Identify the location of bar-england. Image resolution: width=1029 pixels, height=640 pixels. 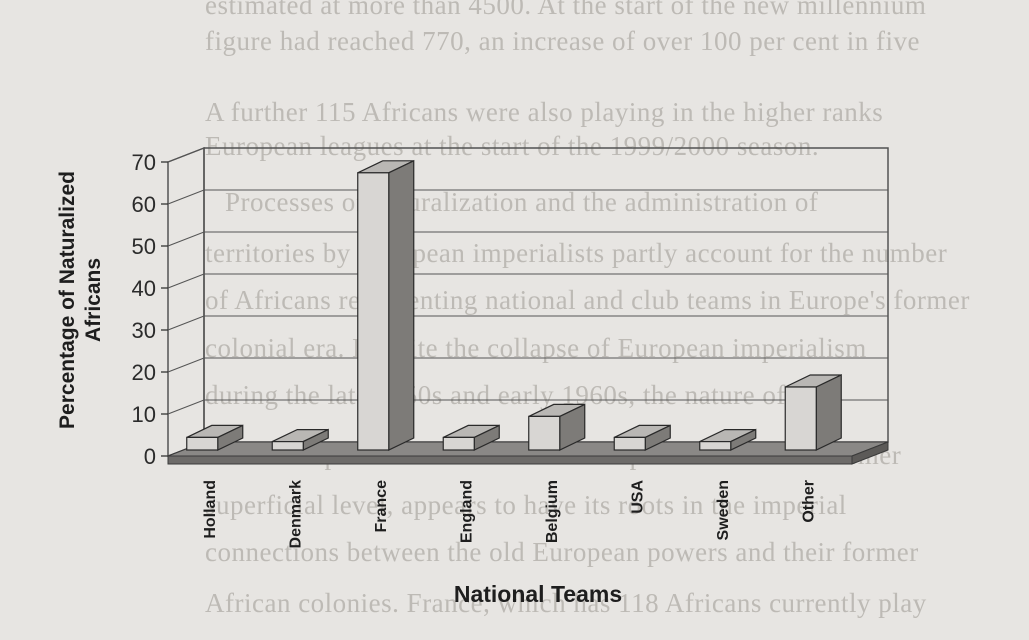
(471, 437).